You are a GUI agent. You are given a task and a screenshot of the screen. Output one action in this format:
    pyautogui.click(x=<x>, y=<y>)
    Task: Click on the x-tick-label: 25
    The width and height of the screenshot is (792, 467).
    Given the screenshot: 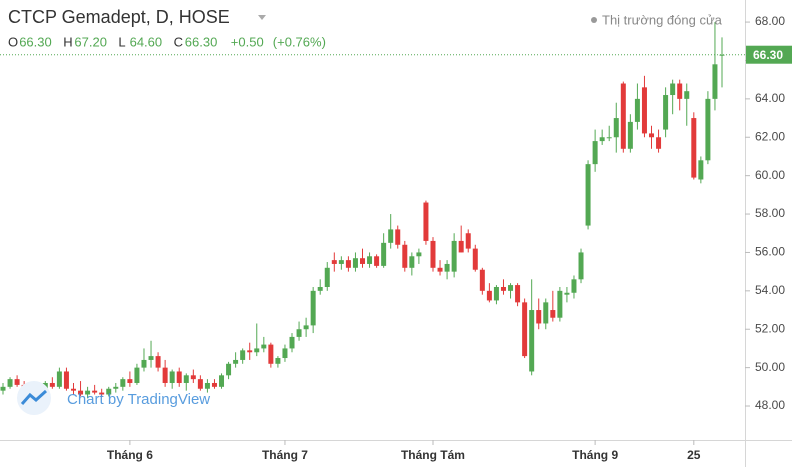 What is the action you would take?
    pyautogui.click(x=694, y=455)
    